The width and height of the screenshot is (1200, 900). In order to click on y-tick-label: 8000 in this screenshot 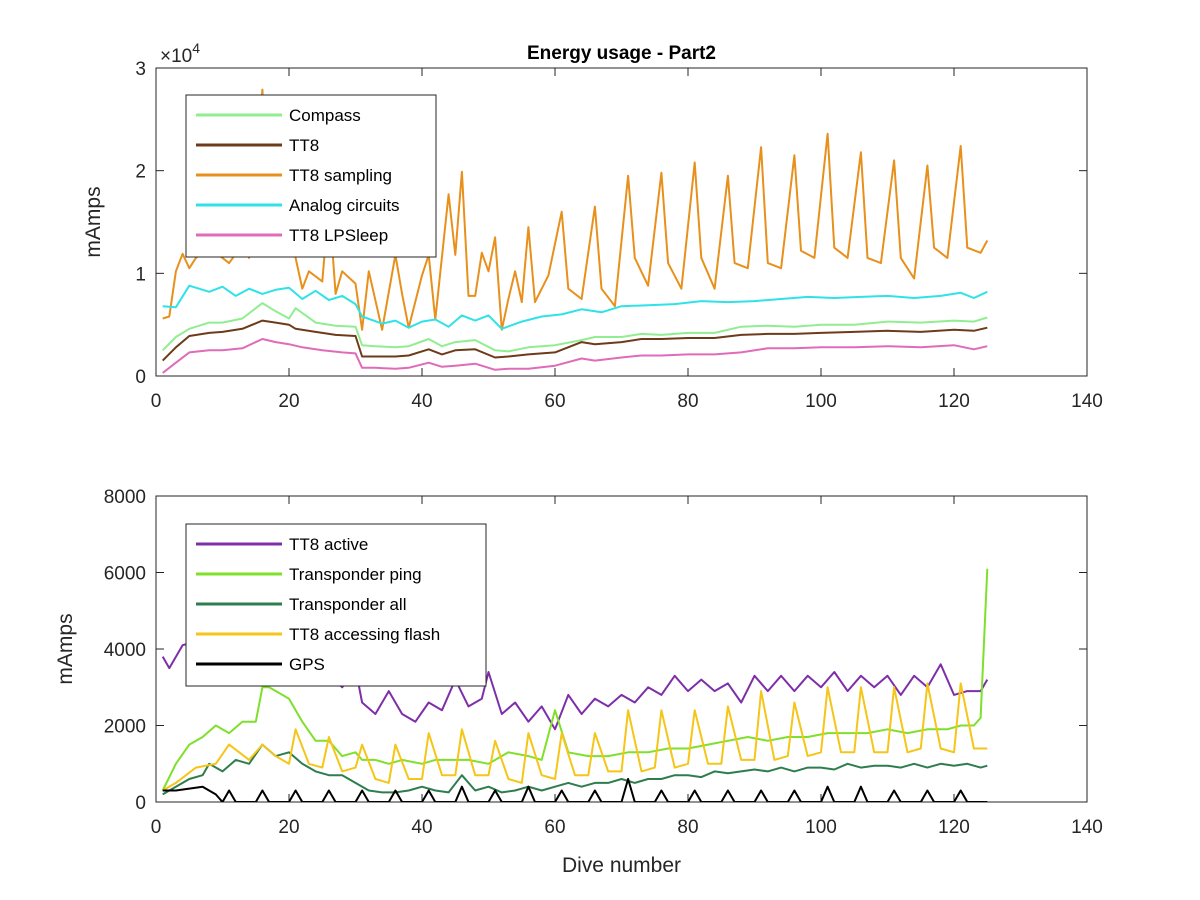, I will do `click(125, 497)`.